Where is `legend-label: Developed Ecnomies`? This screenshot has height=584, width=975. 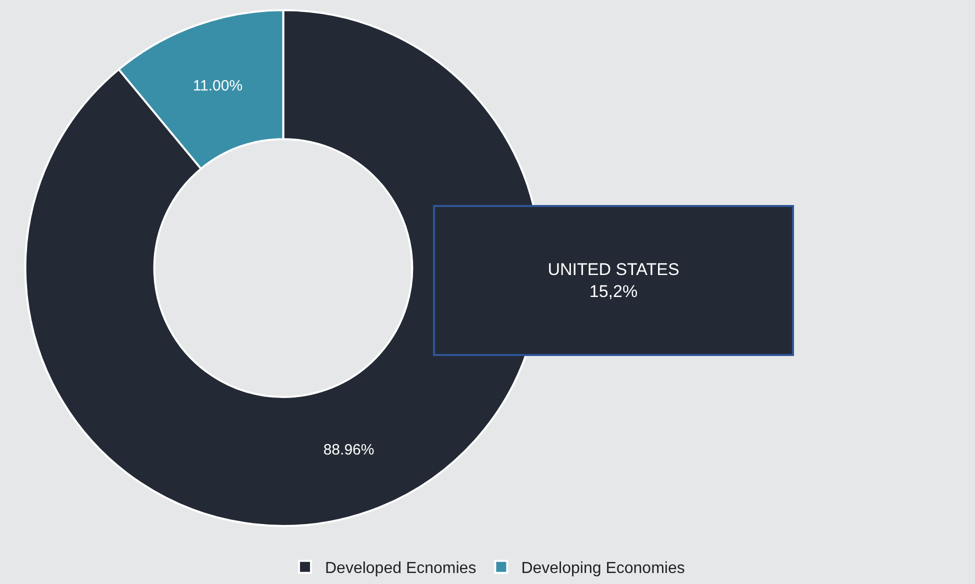
legend-label: Developed Ecnomies is located at coordinates (400, 569).